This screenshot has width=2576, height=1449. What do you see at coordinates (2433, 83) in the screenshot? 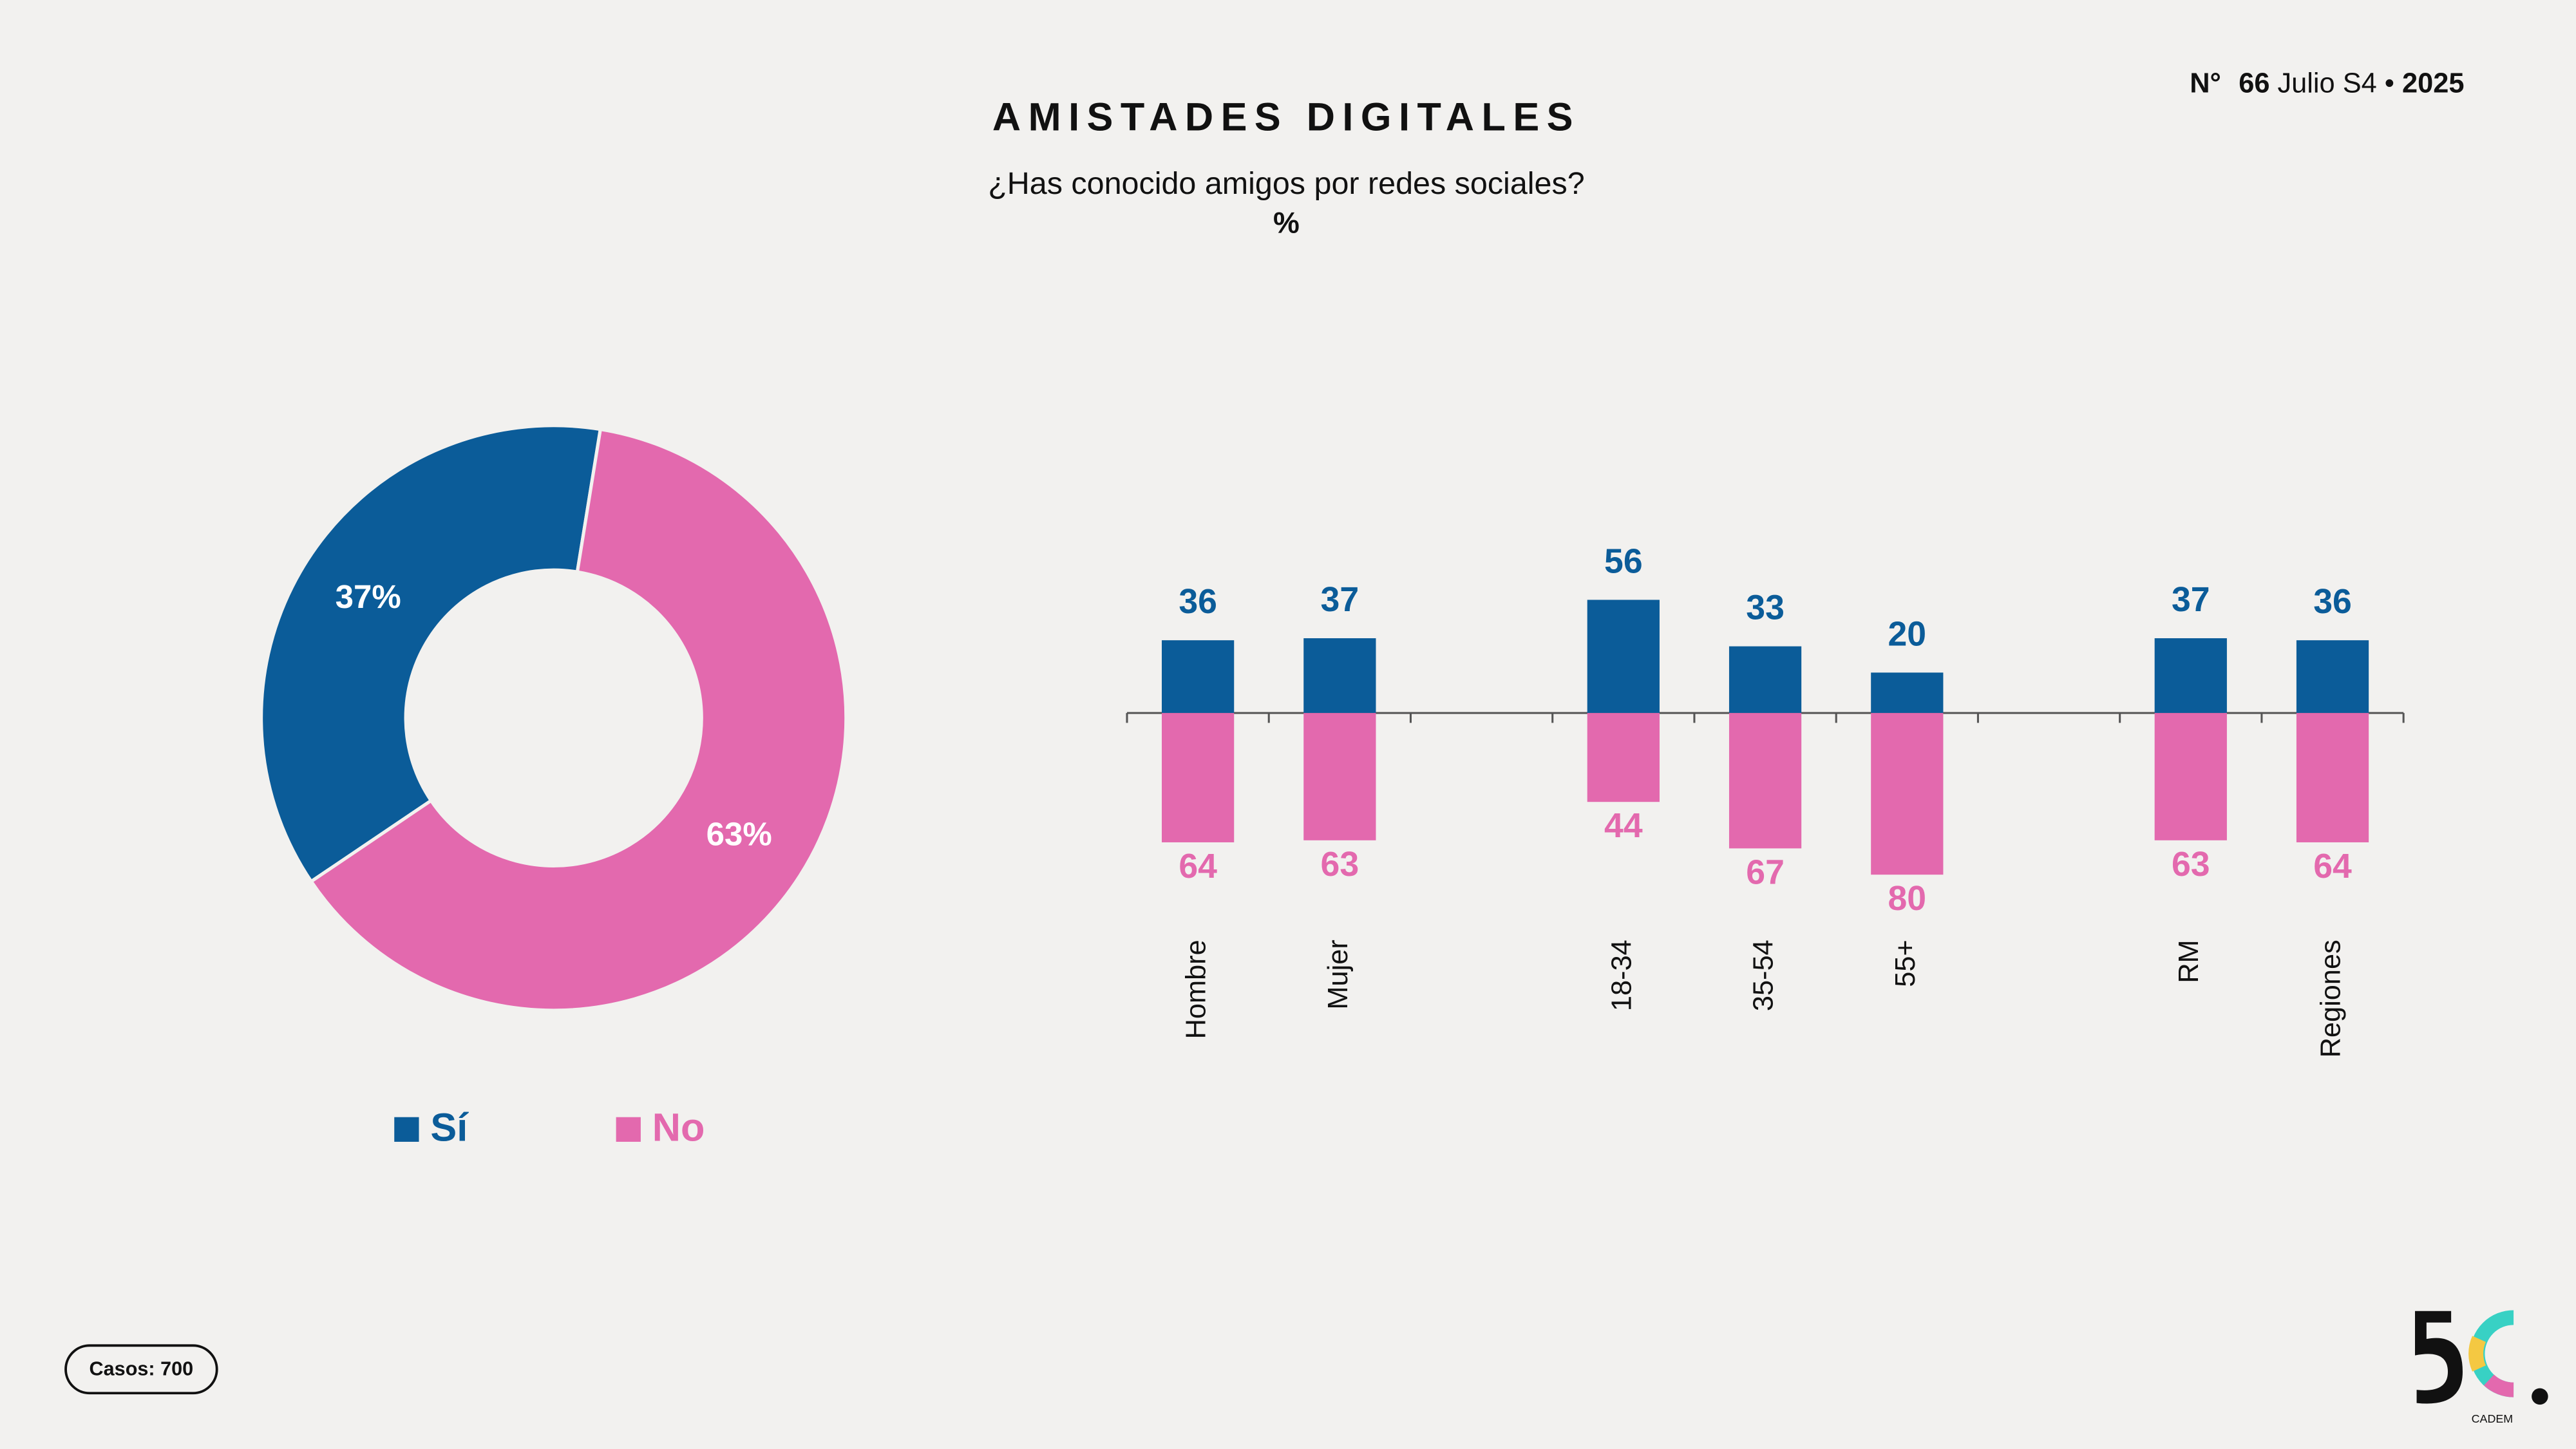
I see `issue-year: 2025` at bounding box center [2433, 83].